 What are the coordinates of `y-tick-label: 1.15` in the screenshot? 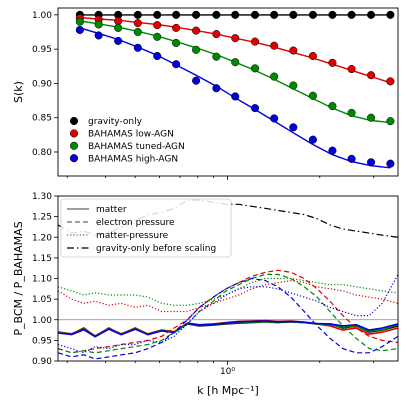 It's located at (42, 259).